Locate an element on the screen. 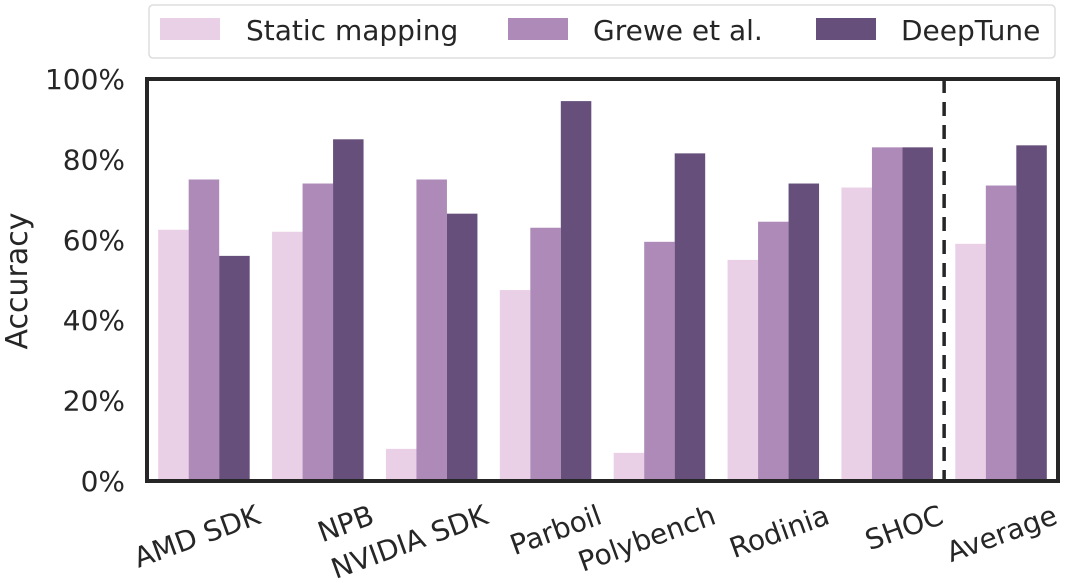 Image resolution: width=1072 pixels, height=586 pixels. x-tick-label: Average is located at coordinates (1001, 534).